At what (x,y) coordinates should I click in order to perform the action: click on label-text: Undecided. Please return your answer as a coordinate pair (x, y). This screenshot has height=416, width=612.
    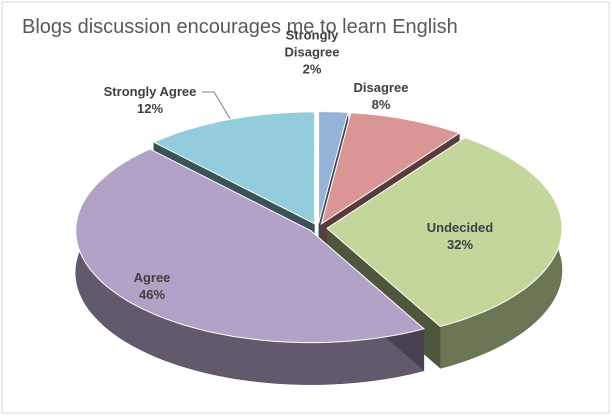
    Looking at the image, I should click on (460, 227).